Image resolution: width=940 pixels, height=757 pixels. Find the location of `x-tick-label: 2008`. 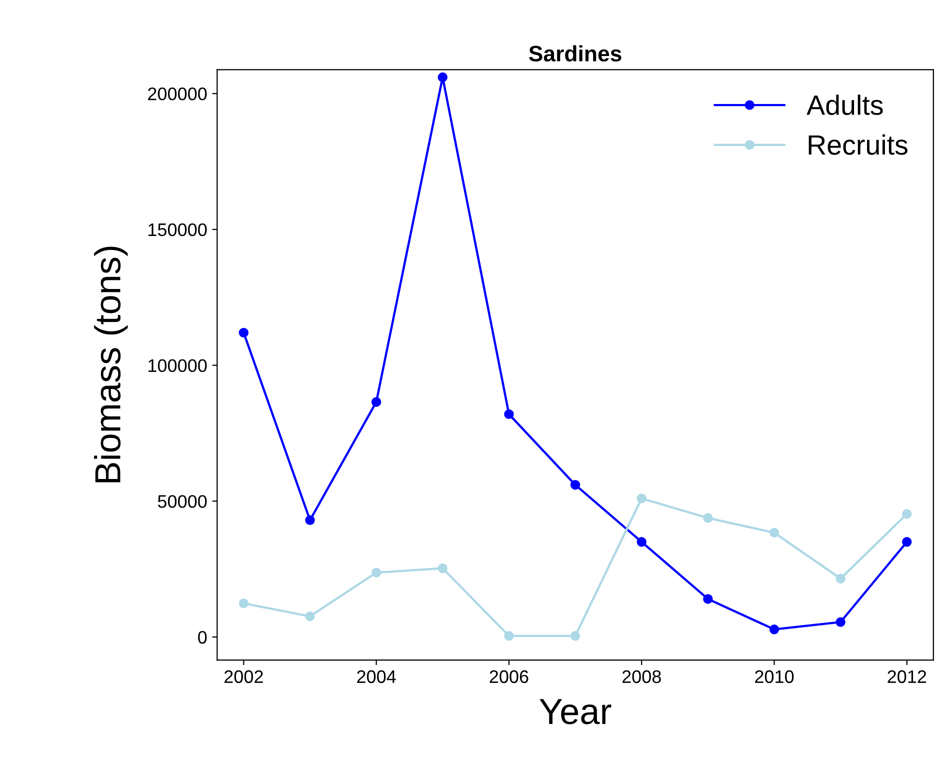

x-tick-label: 2008 is located at coordinates (641, 677).